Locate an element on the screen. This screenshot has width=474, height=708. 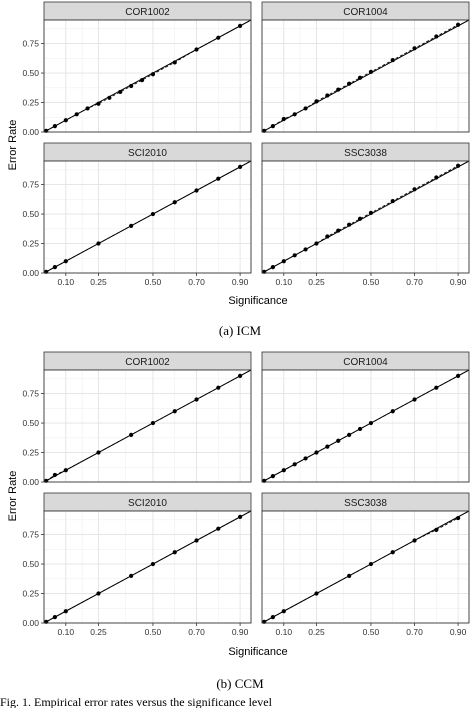
facet-ssc3038: SSC3038 0.10 0.25 0.50 0.70 0.90 is located at coordinates (365, 214).